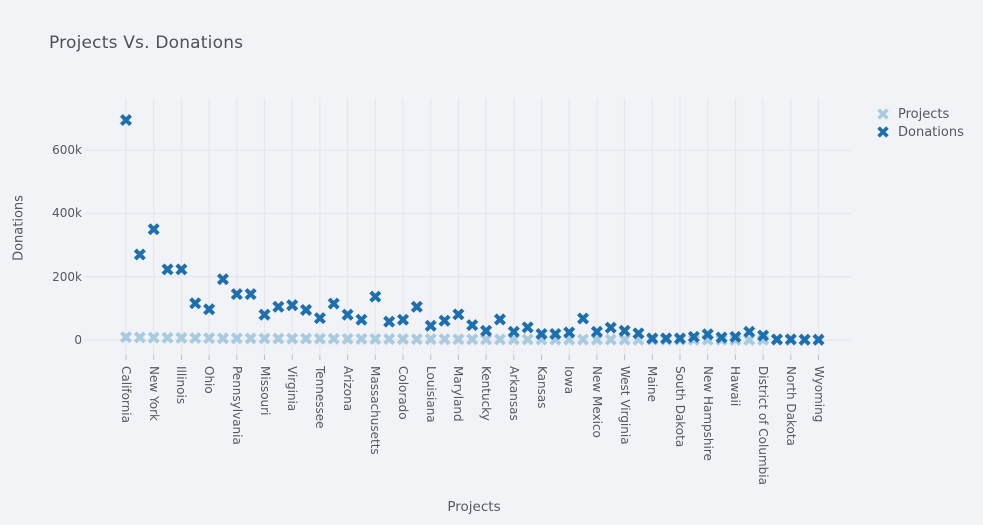 Image resolution: width=983 pixels, height=525 pixels. What do you see at coordinates (707, 413) in the screenshot?
I see `x-tick-label: New Hampshire` at bounding box center [707, 413].